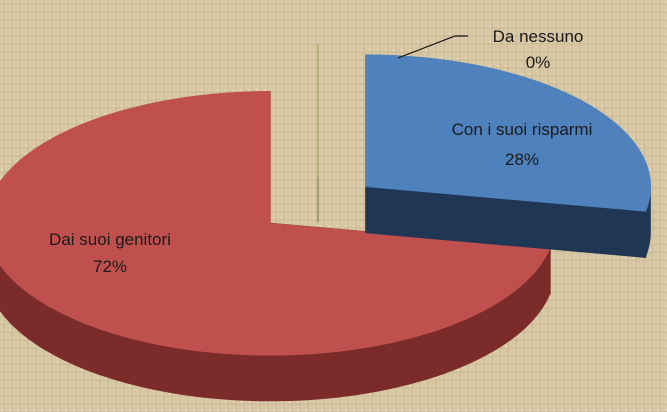 The image size is (667, 412). What do you see at coordinates (432, 47) in the screenshot?
I see `leader-line` at bounding box center [432, 47].